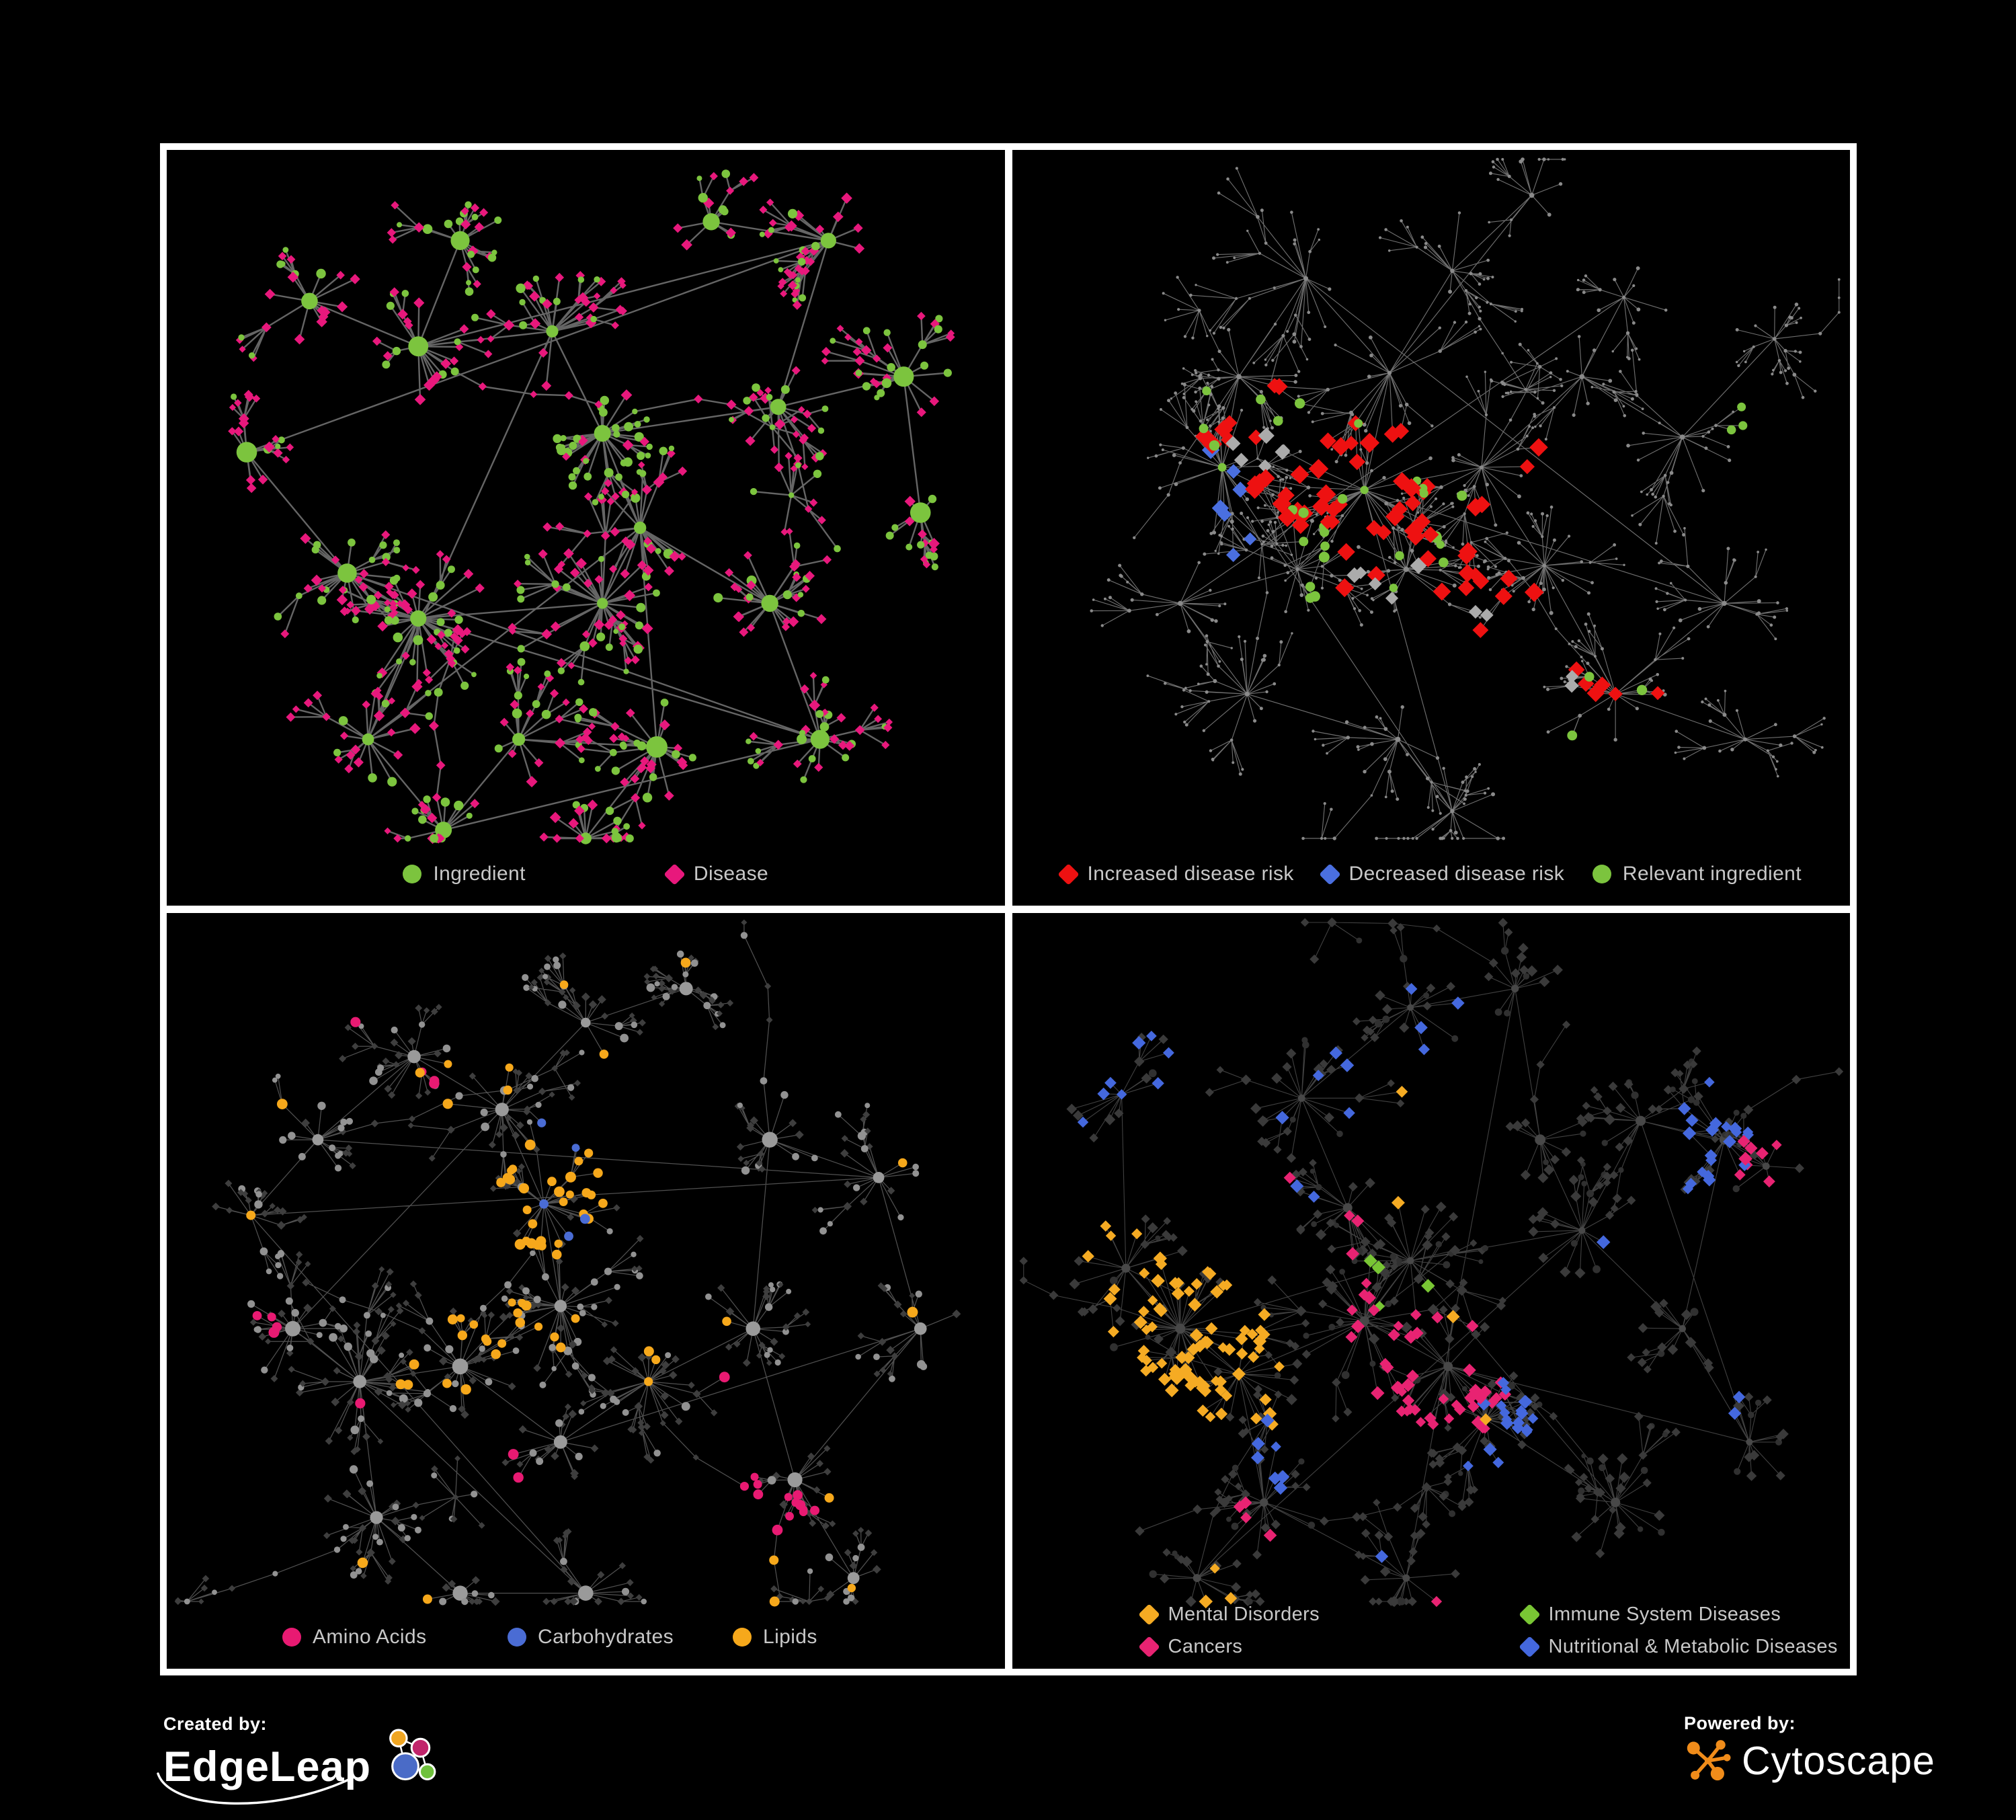  Describe the element at coordinates (267, 1766) in the screenshot. I see `edgeleap-wordmark: EdgeLeap` at that location.